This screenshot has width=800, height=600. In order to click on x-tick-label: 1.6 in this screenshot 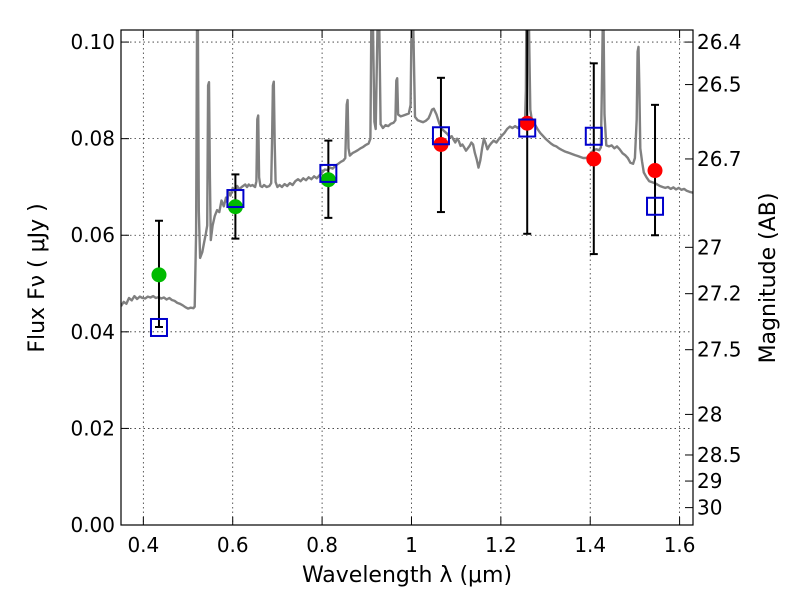, I will do `click(680, 545)`.